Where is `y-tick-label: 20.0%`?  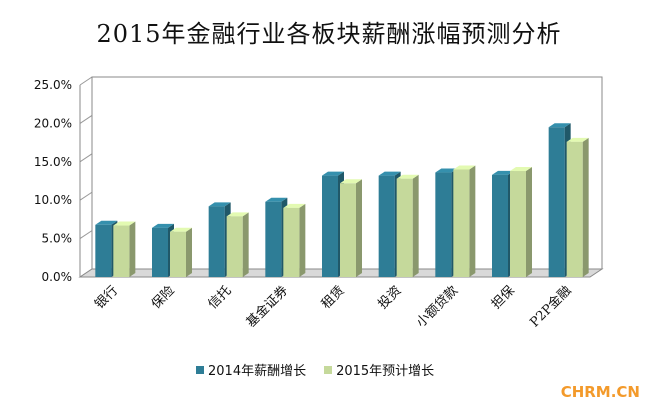
y-tick-label: 20.0% is located at coordinates (53, 123).